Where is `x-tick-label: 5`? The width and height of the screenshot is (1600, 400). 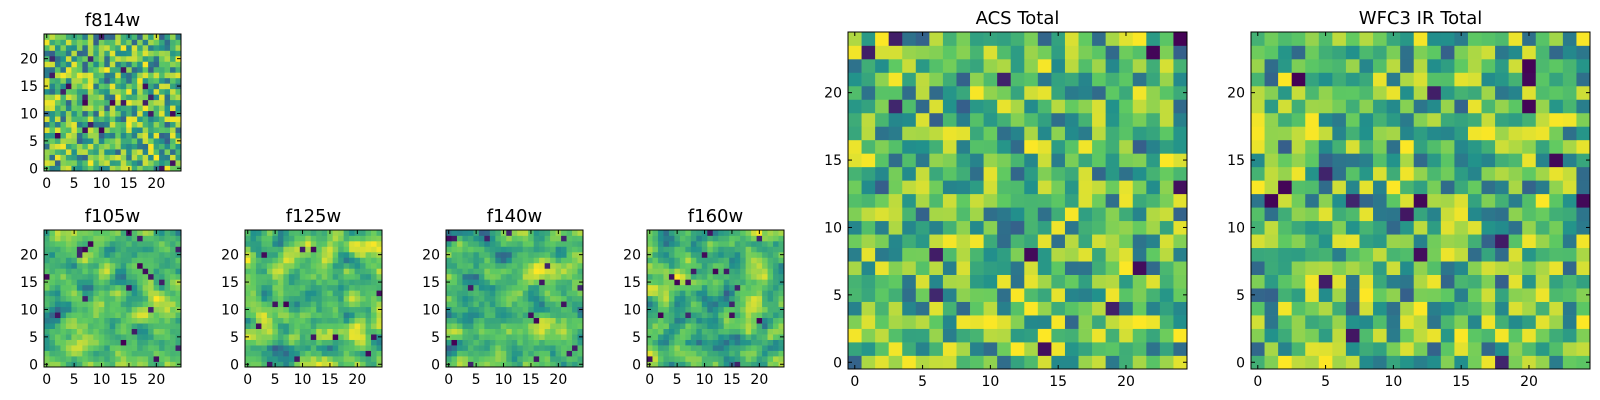 x-tick-label: 5 is located at coordinates (677, 380).